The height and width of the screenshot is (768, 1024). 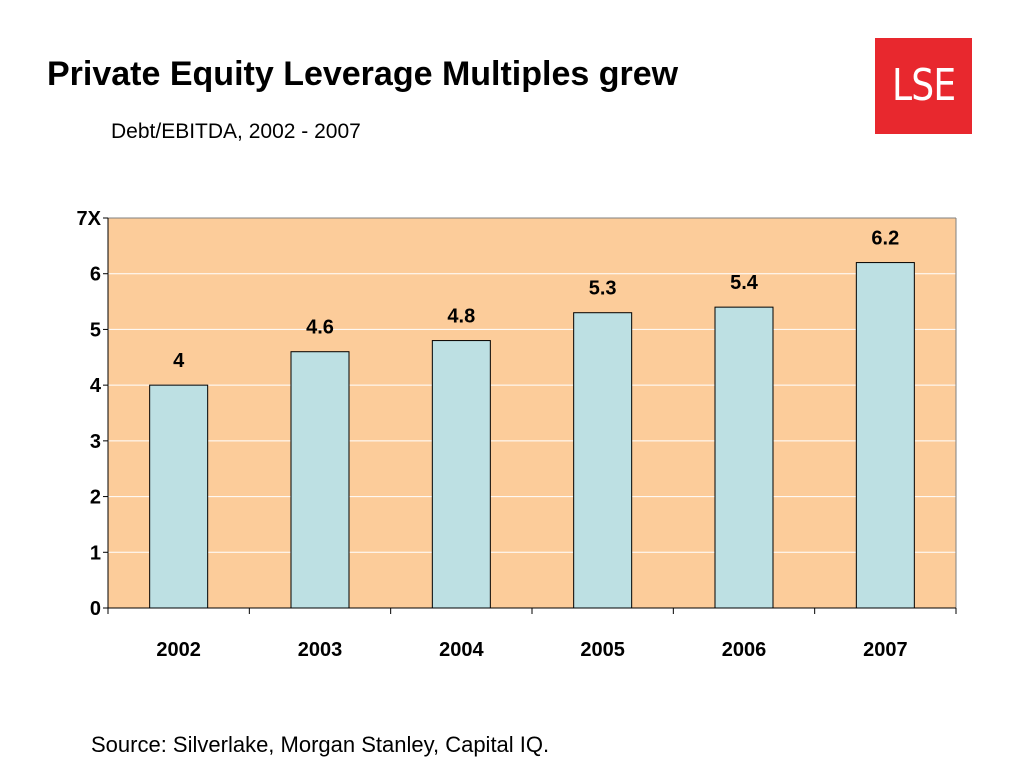 What do you see at coordinates (603, 289) in the screenshot?
I see `data-label: 5.3` at bounding box center [603, 289].